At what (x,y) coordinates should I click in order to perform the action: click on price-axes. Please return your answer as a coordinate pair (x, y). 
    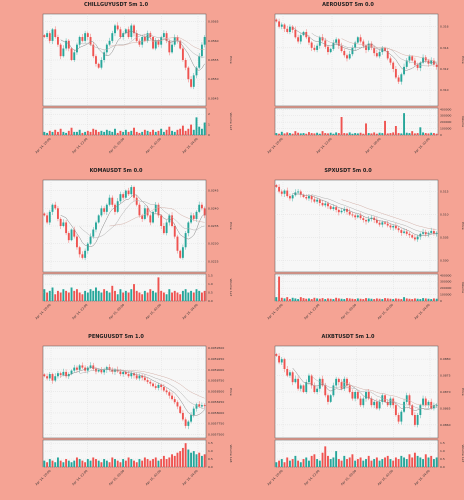
    Looking at the image, I should click on (356, 60).